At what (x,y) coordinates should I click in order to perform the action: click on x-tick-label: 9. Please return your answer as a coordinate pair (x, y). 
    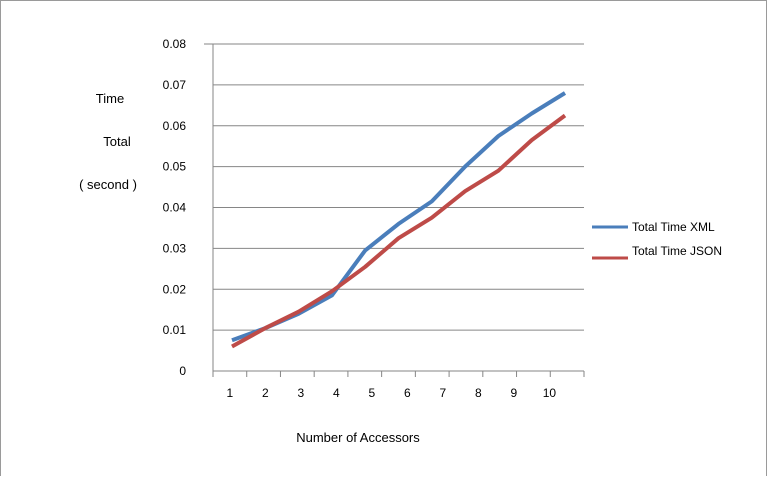
    Looking at the image, I should click on (514, 393).